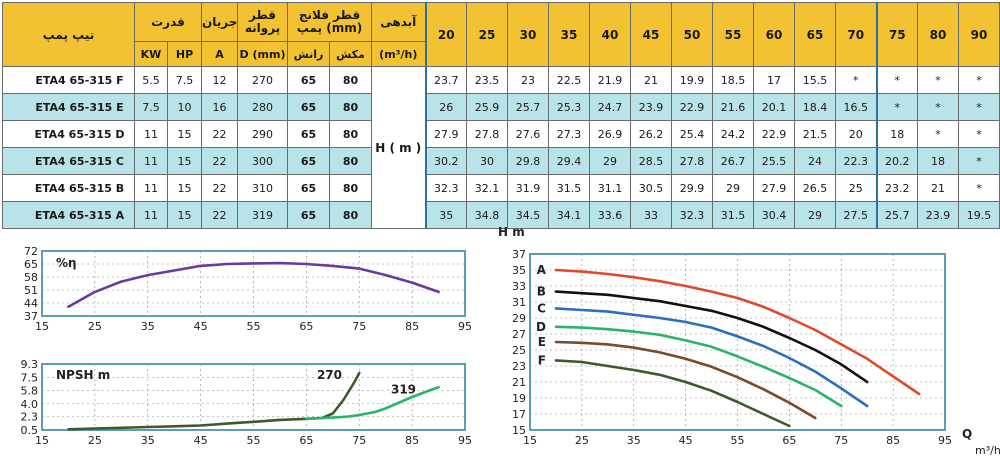 This screenshot has height=459, width=1000. Describe the element at coordinates (399, 147) in the screenshot. I see `cell-h-label: H ( m )` at that location.